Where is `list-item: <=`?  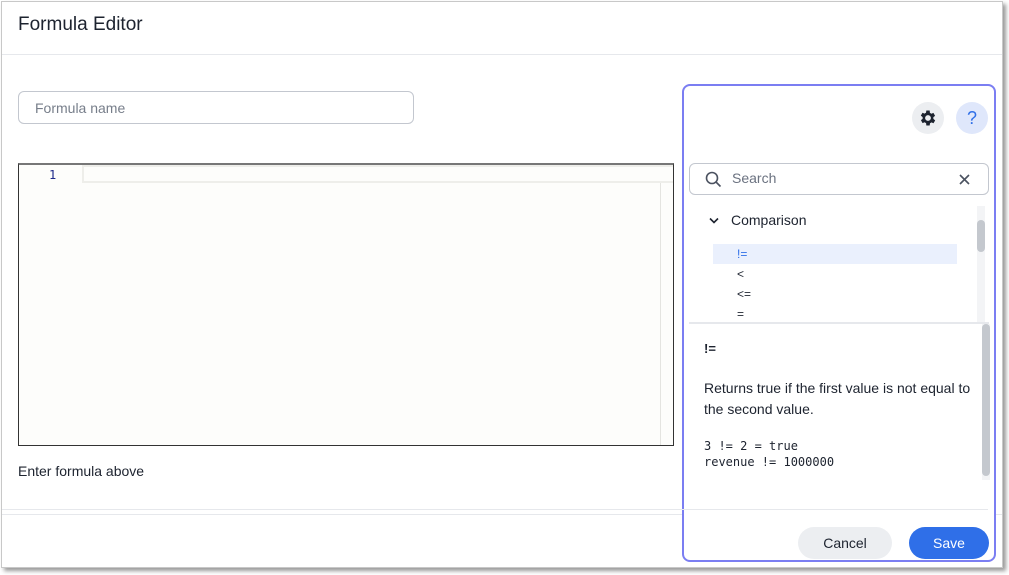
list-item: <= is located at coordinates (744, 294).